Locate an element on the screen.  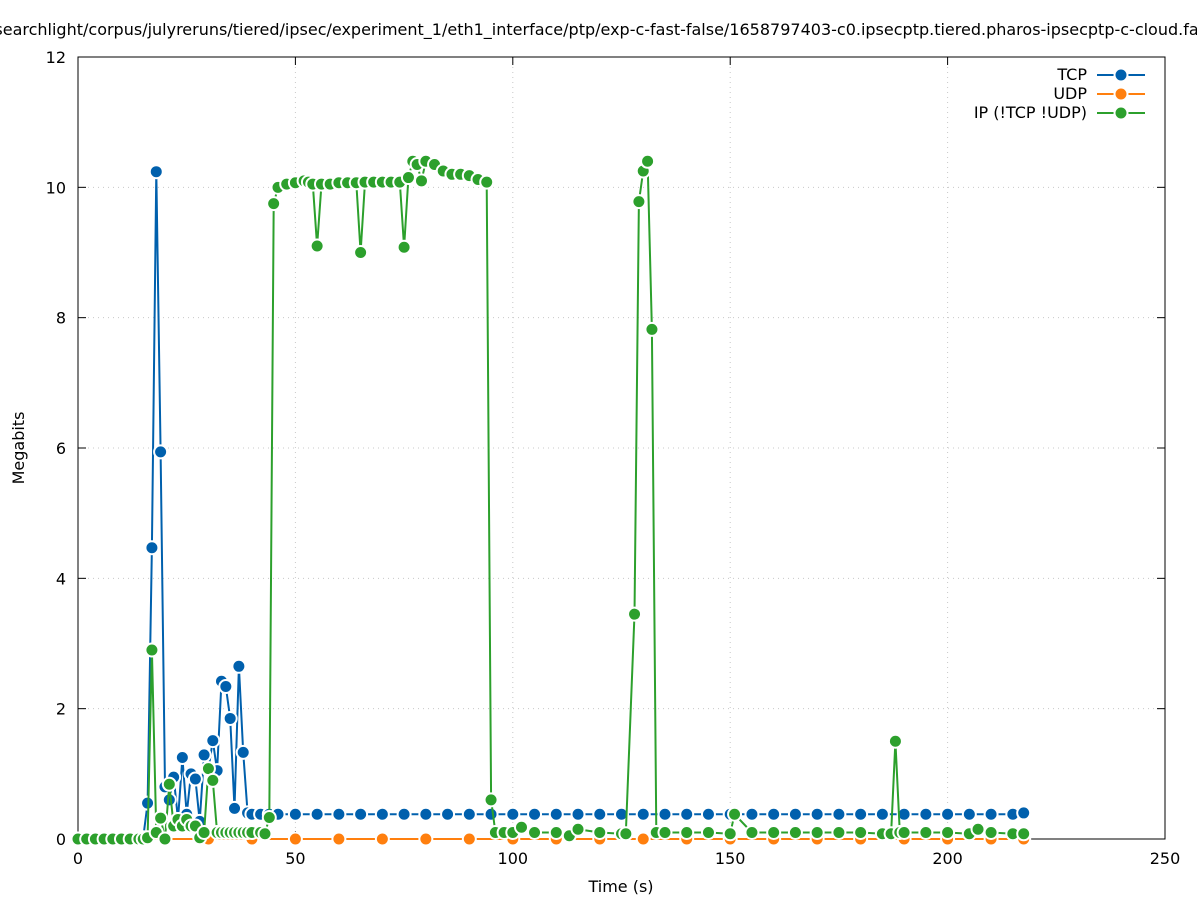
y-tick-label-0: 0 is located at coordinates (61, 839).